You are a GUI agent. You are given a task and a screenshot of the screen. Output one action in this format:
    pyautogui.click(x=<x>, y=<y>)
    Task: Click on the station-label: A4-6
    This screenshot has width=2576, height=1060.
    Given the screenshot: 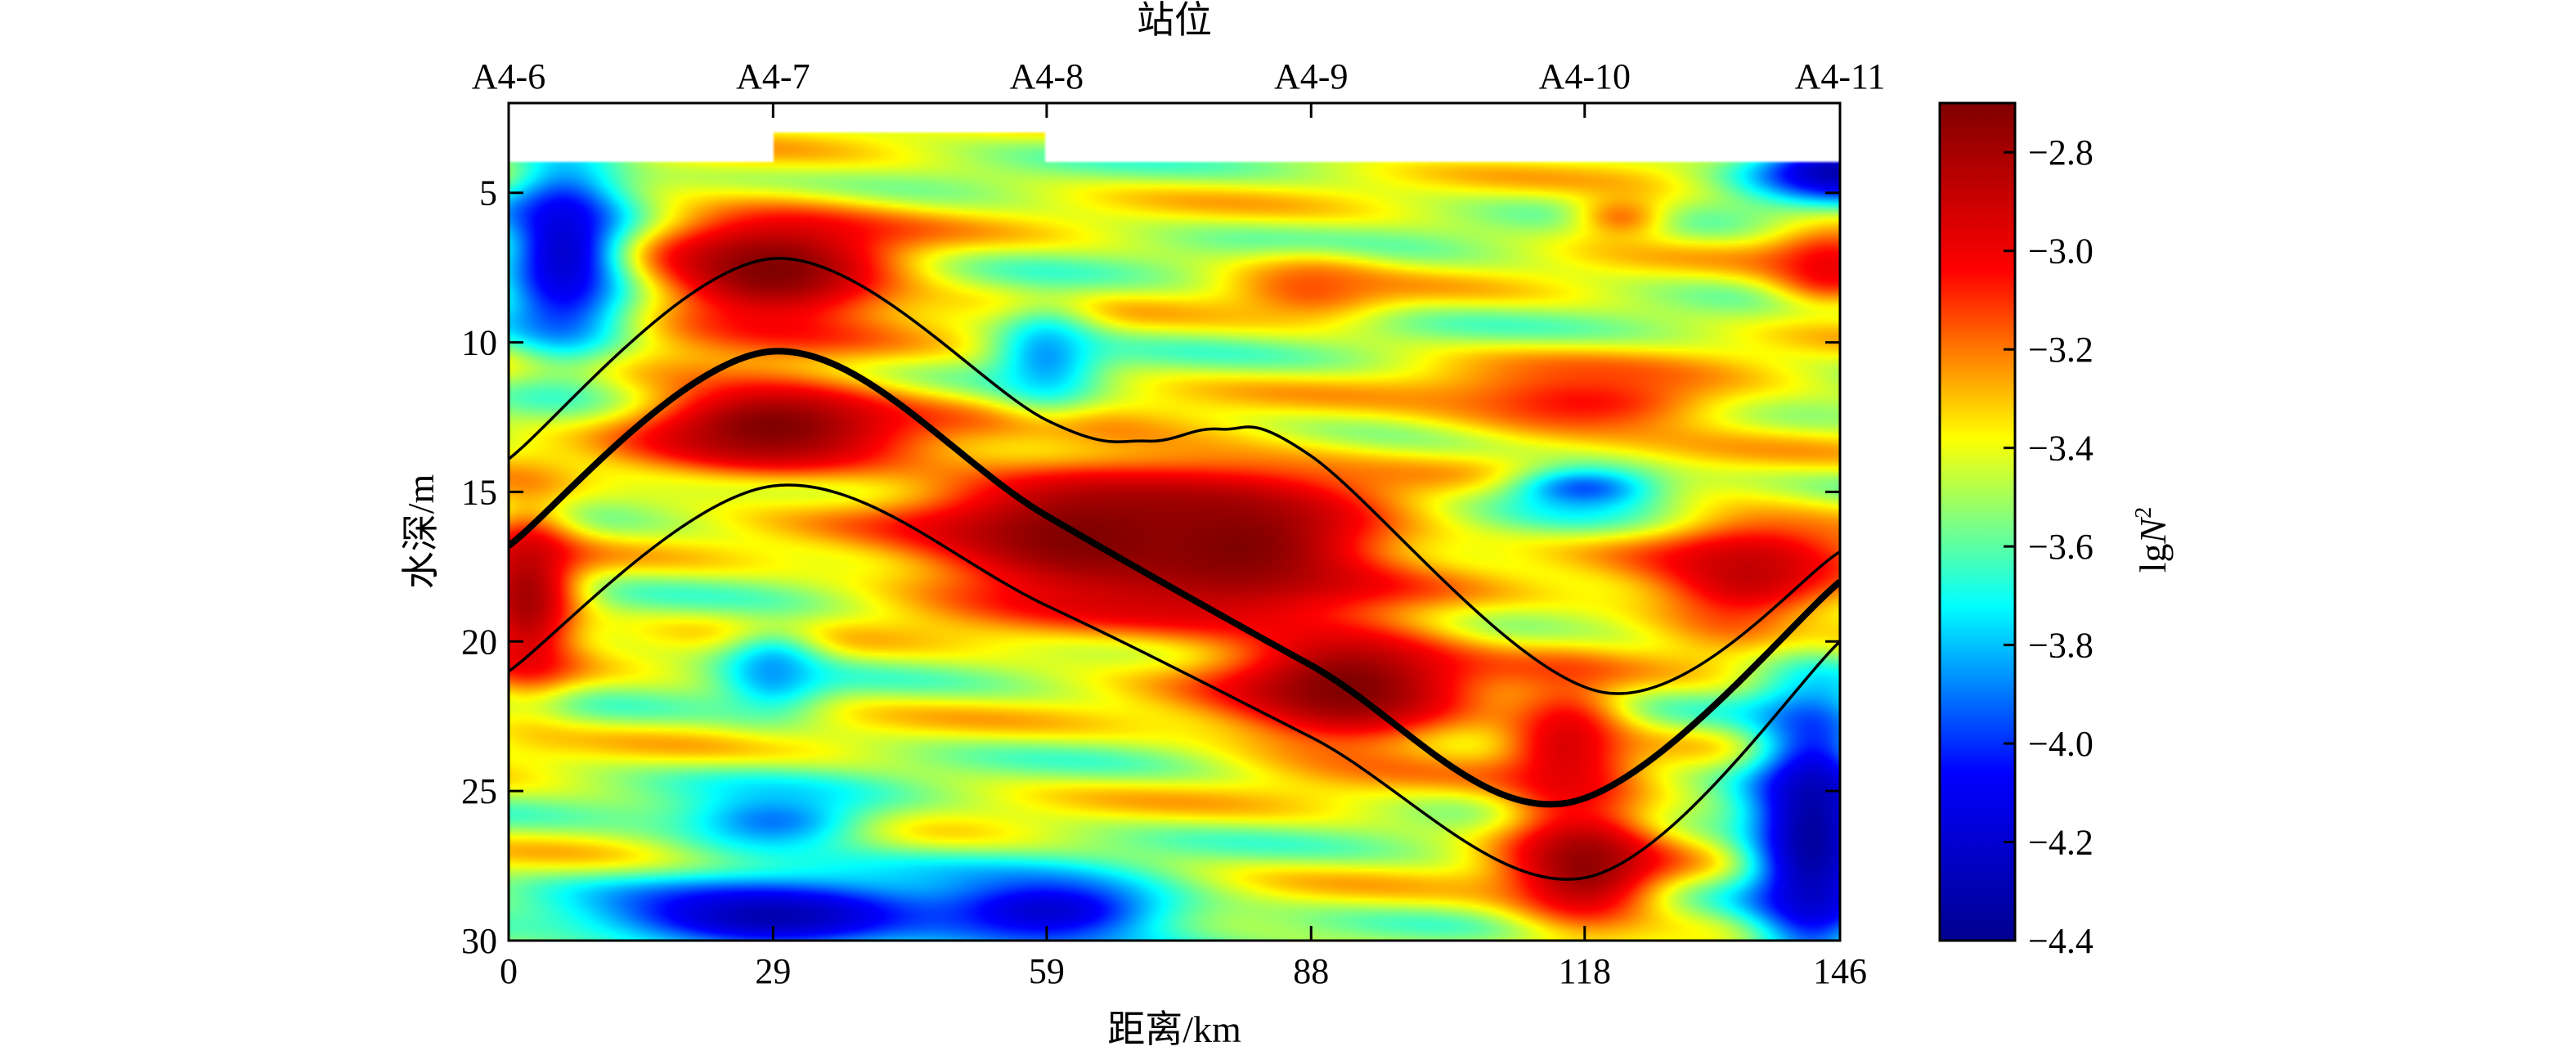 What is the action you would take?
    pyautogui.click(x=508, y=76)
    